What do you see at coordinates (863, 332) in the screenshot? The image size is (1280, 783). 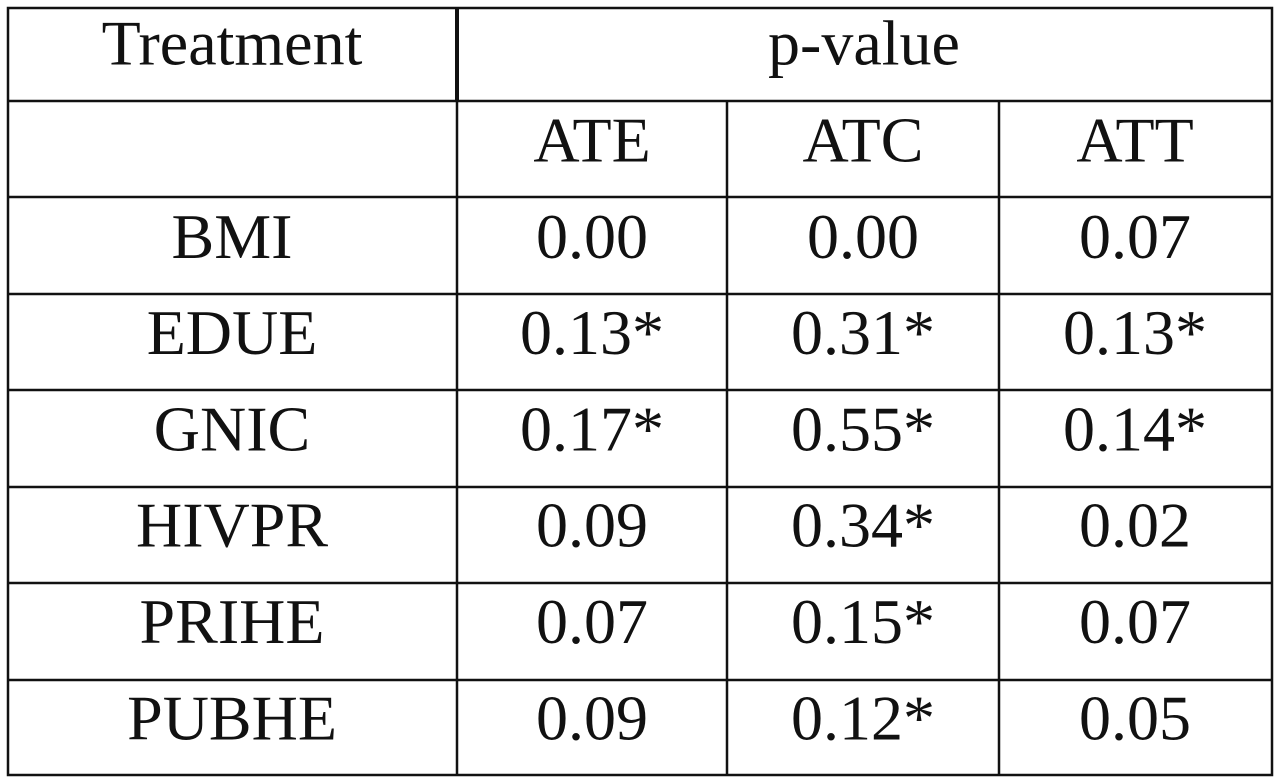 I see `table-cell: 0.31*` at bounding box center [863, 332].